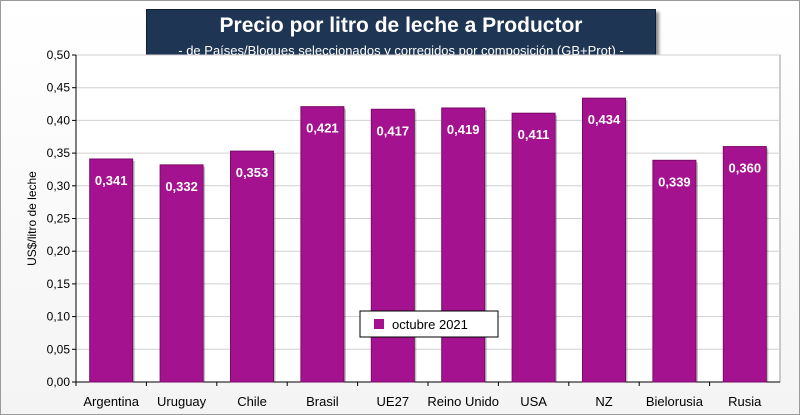  Describe the element at coordinates (675, 401) in the screenshot. I see `x-tick-label: Bielorusia` at that location.